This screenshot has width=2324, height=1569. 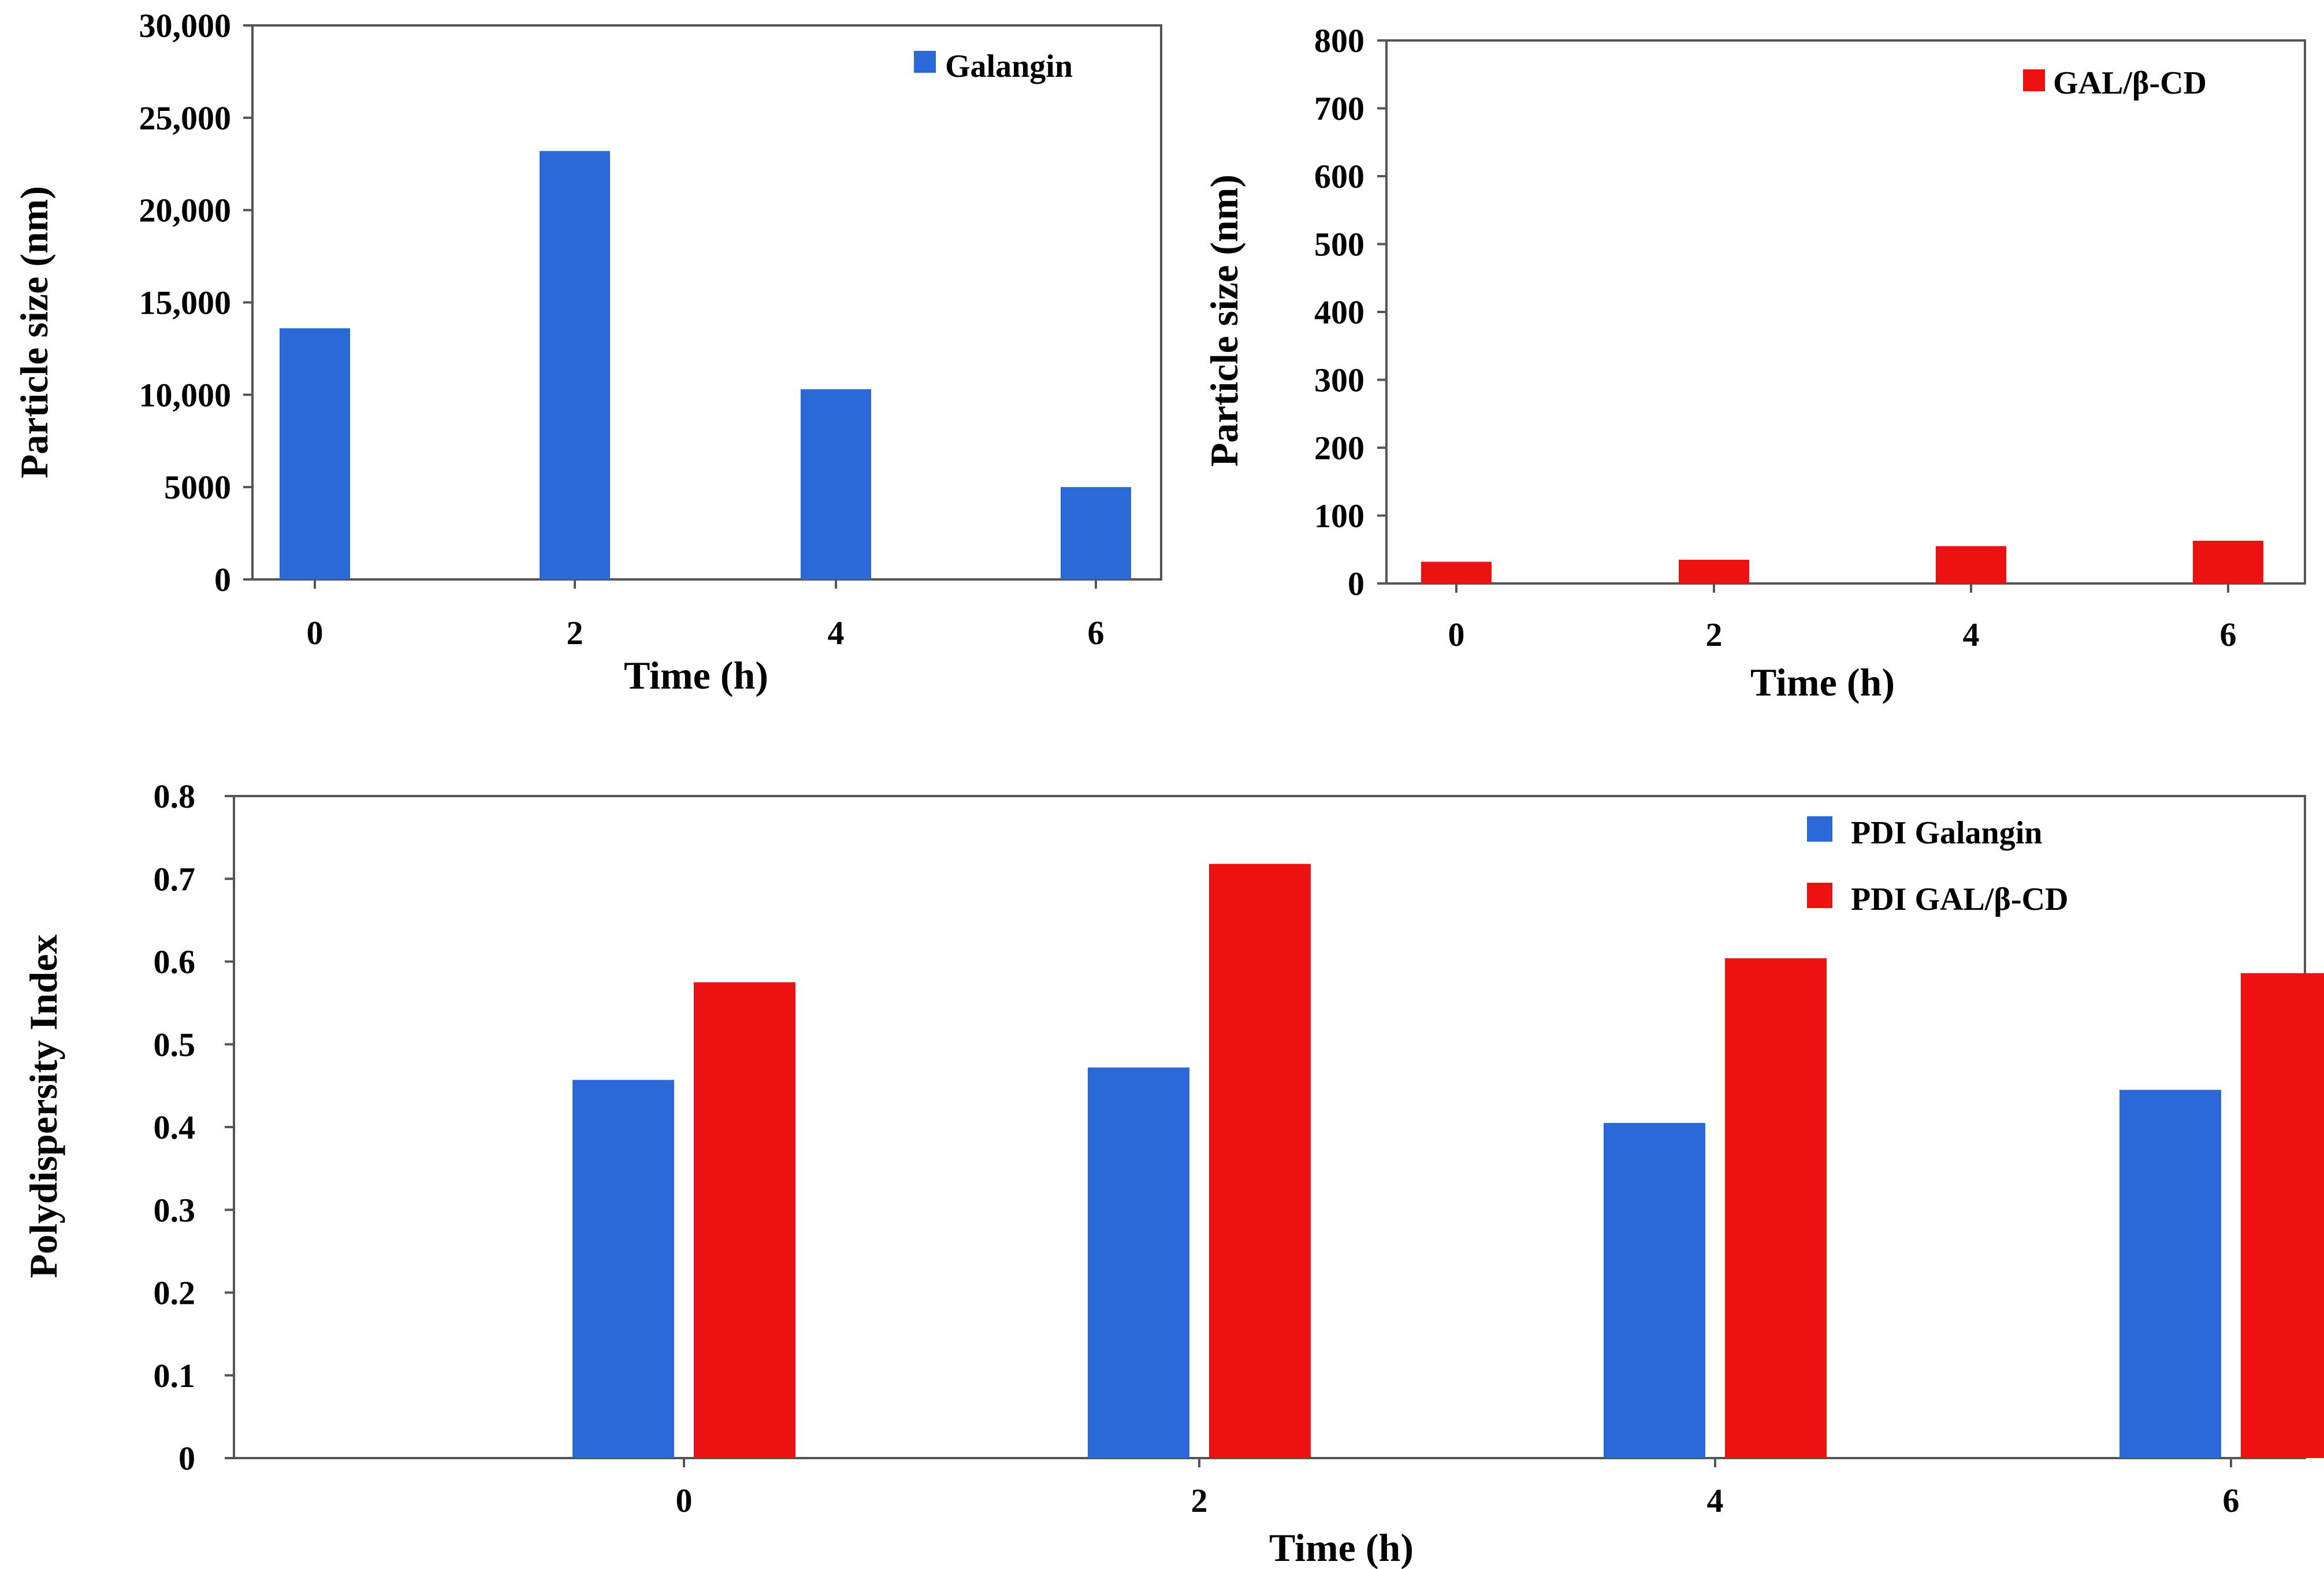 What do you see at coordinates (185, 118) in the screenshot?
I see `y-tick-label: 25,000` at bounding box center [185, 118].